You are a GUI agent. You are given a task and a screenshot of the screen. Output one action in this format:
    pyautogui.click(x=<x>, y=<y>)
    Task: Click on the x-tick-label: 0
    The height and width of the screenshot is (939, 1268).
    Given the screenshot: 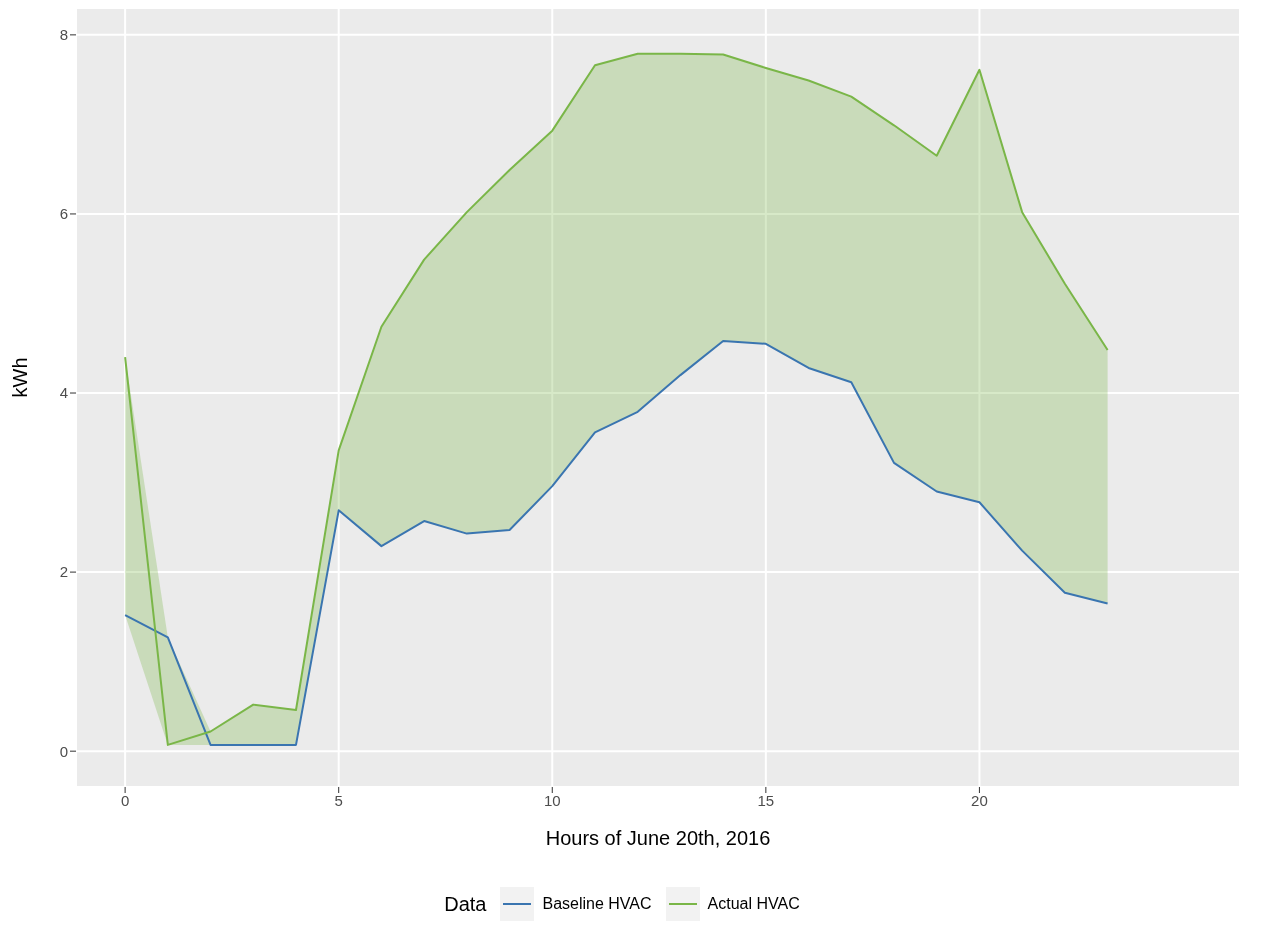 What is the action you would take?
    pyautogui.click(x=125, y=800)
    